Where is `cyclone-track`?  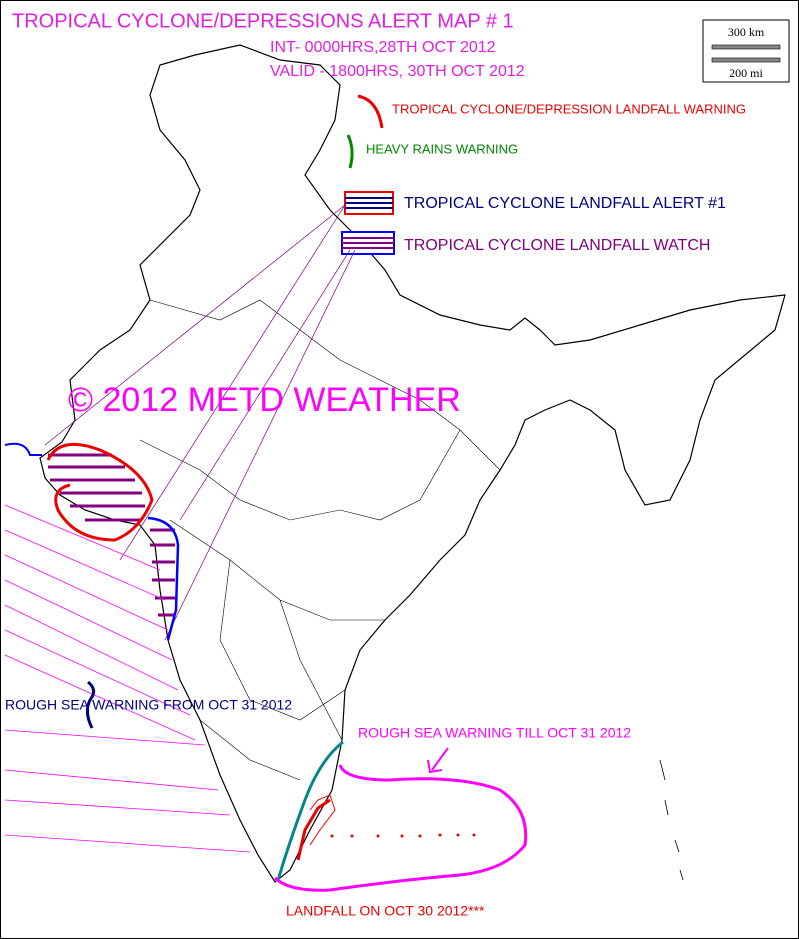
cyclone-track is located at coordinates (403, 835).